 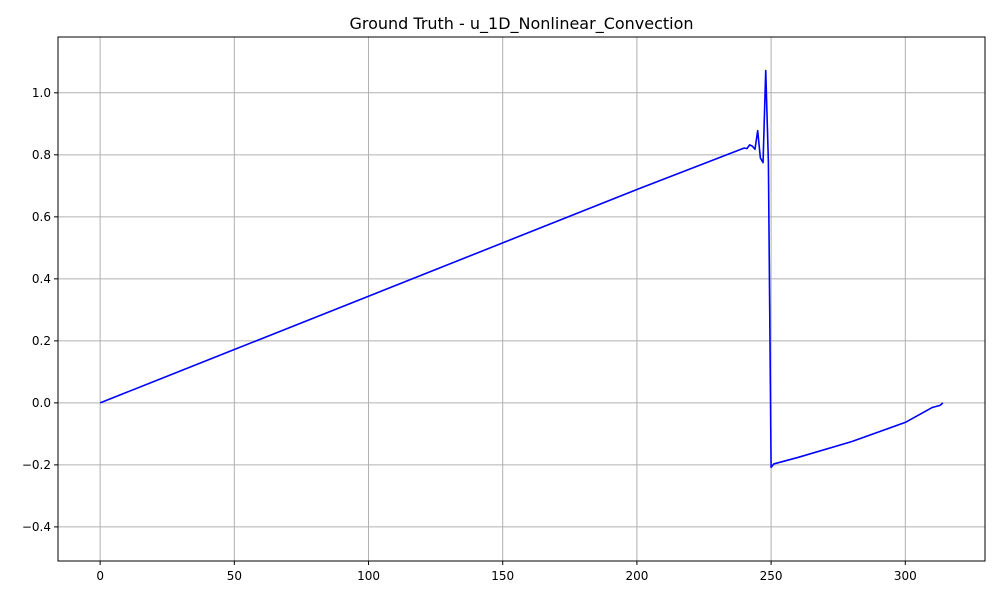 What do you see at coordinates (771, 576) in the screenshot?
I see `x-tick-label: 250` at bounding box center [771, 576].